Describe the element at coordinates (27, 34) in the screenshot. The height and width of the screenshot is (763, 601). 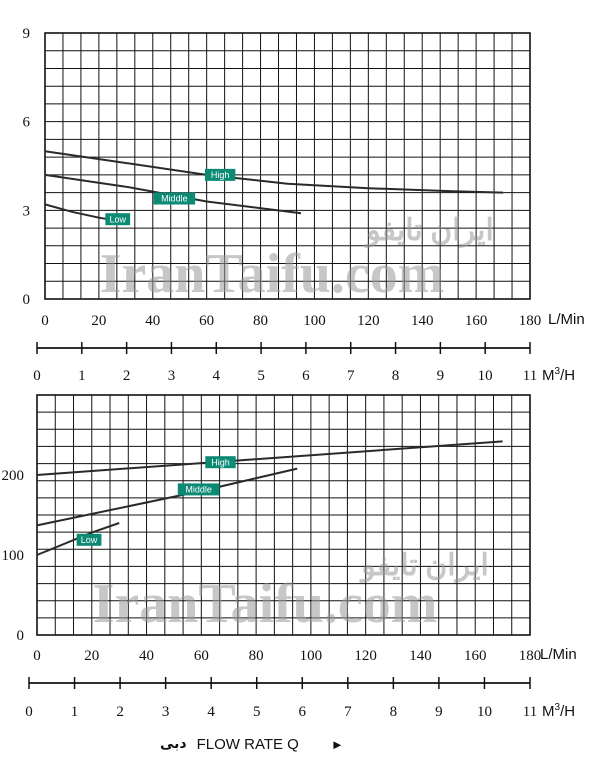
I see `y-tick-label: 9` at that location.